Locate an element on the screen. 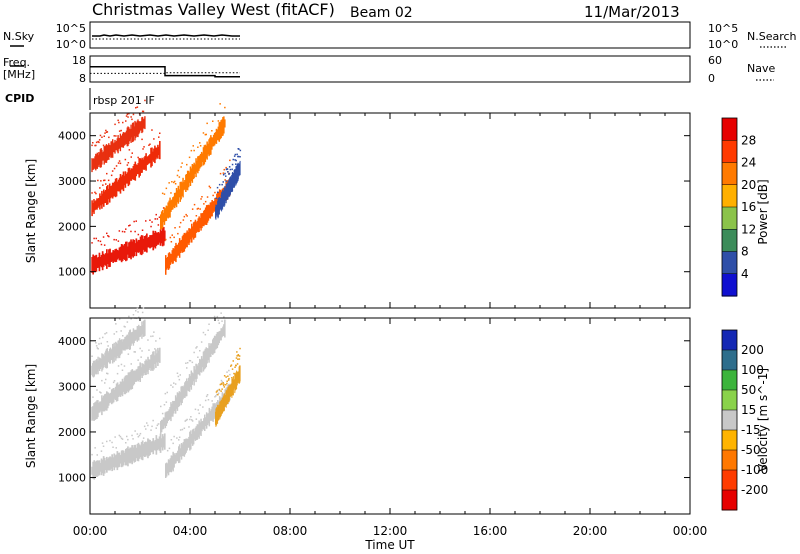 This screenshot has width=800, height=554. power-echo-band is located at coordinates (126, 173).